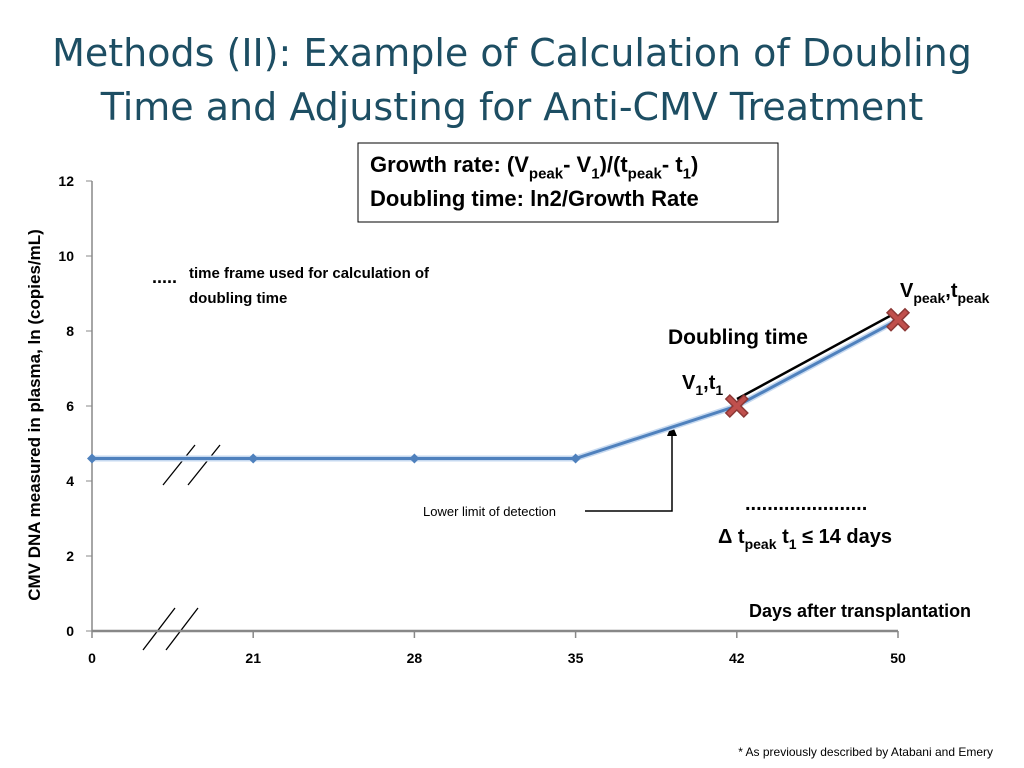 The height and width of the screenshot is (768, 1024). I want to click on formula-line: Doubling time: ln2/Growth Rate, so click(534, 198).